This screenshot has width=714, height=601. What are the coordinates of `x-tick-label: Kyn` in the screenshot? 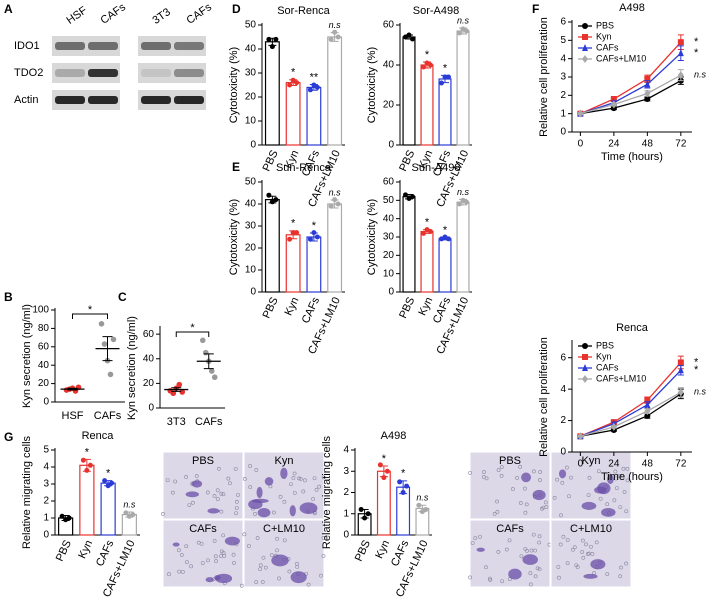 It's located at (382, 549).